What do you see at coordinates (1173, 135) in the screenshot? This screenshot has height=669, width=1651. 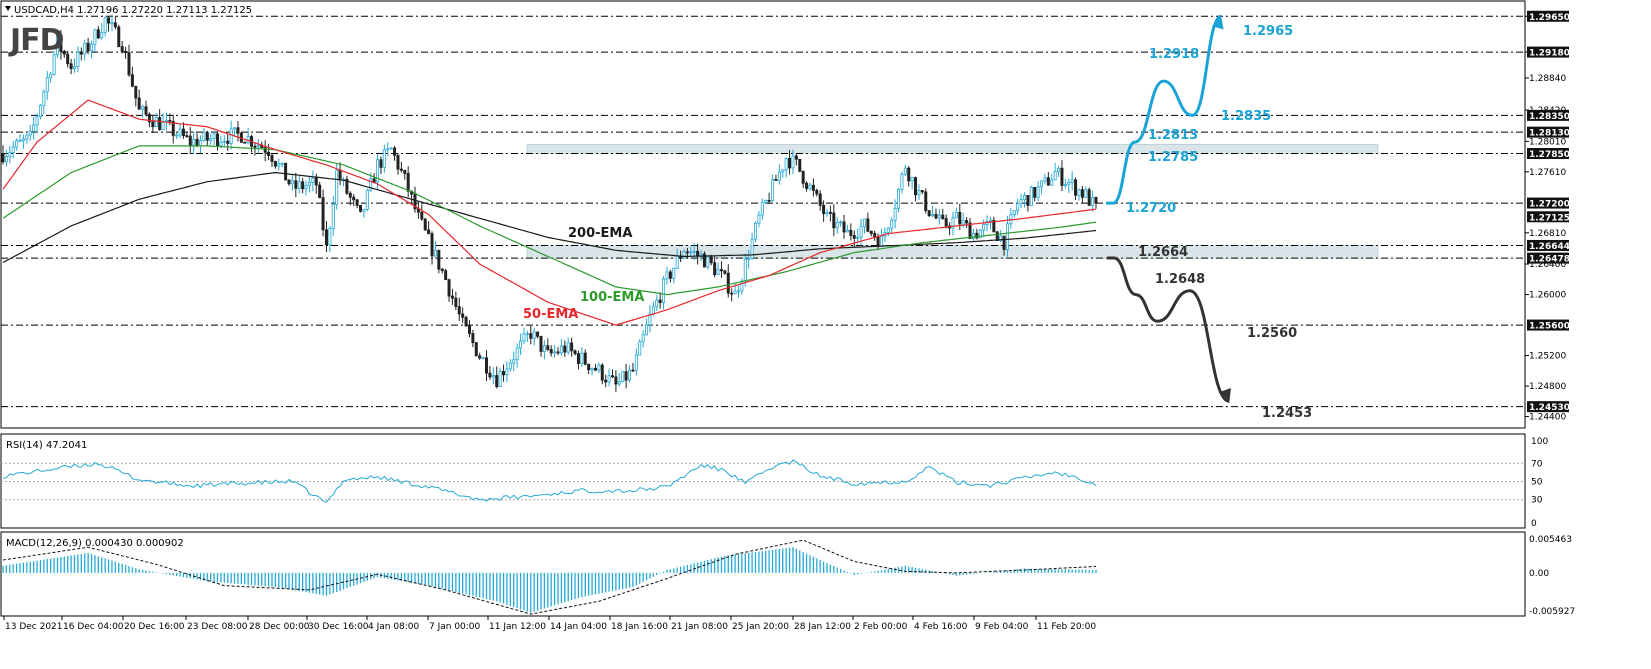 I see `bullish-target-label: 1.2813` at bounding box center [1173, 135].